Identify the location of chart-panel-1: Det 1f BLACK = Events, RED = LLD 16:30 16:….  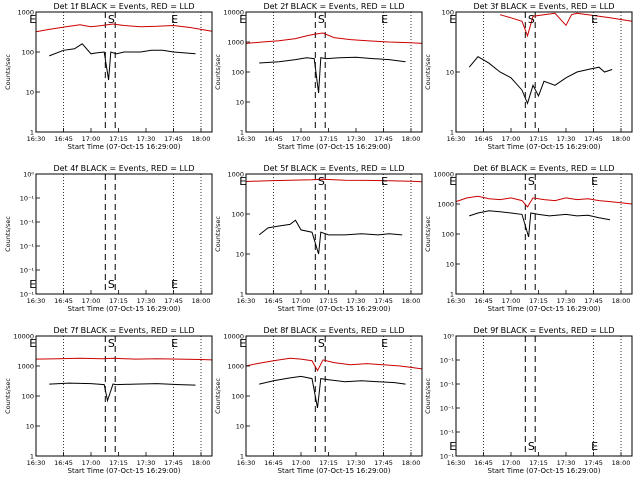
(108, 76).